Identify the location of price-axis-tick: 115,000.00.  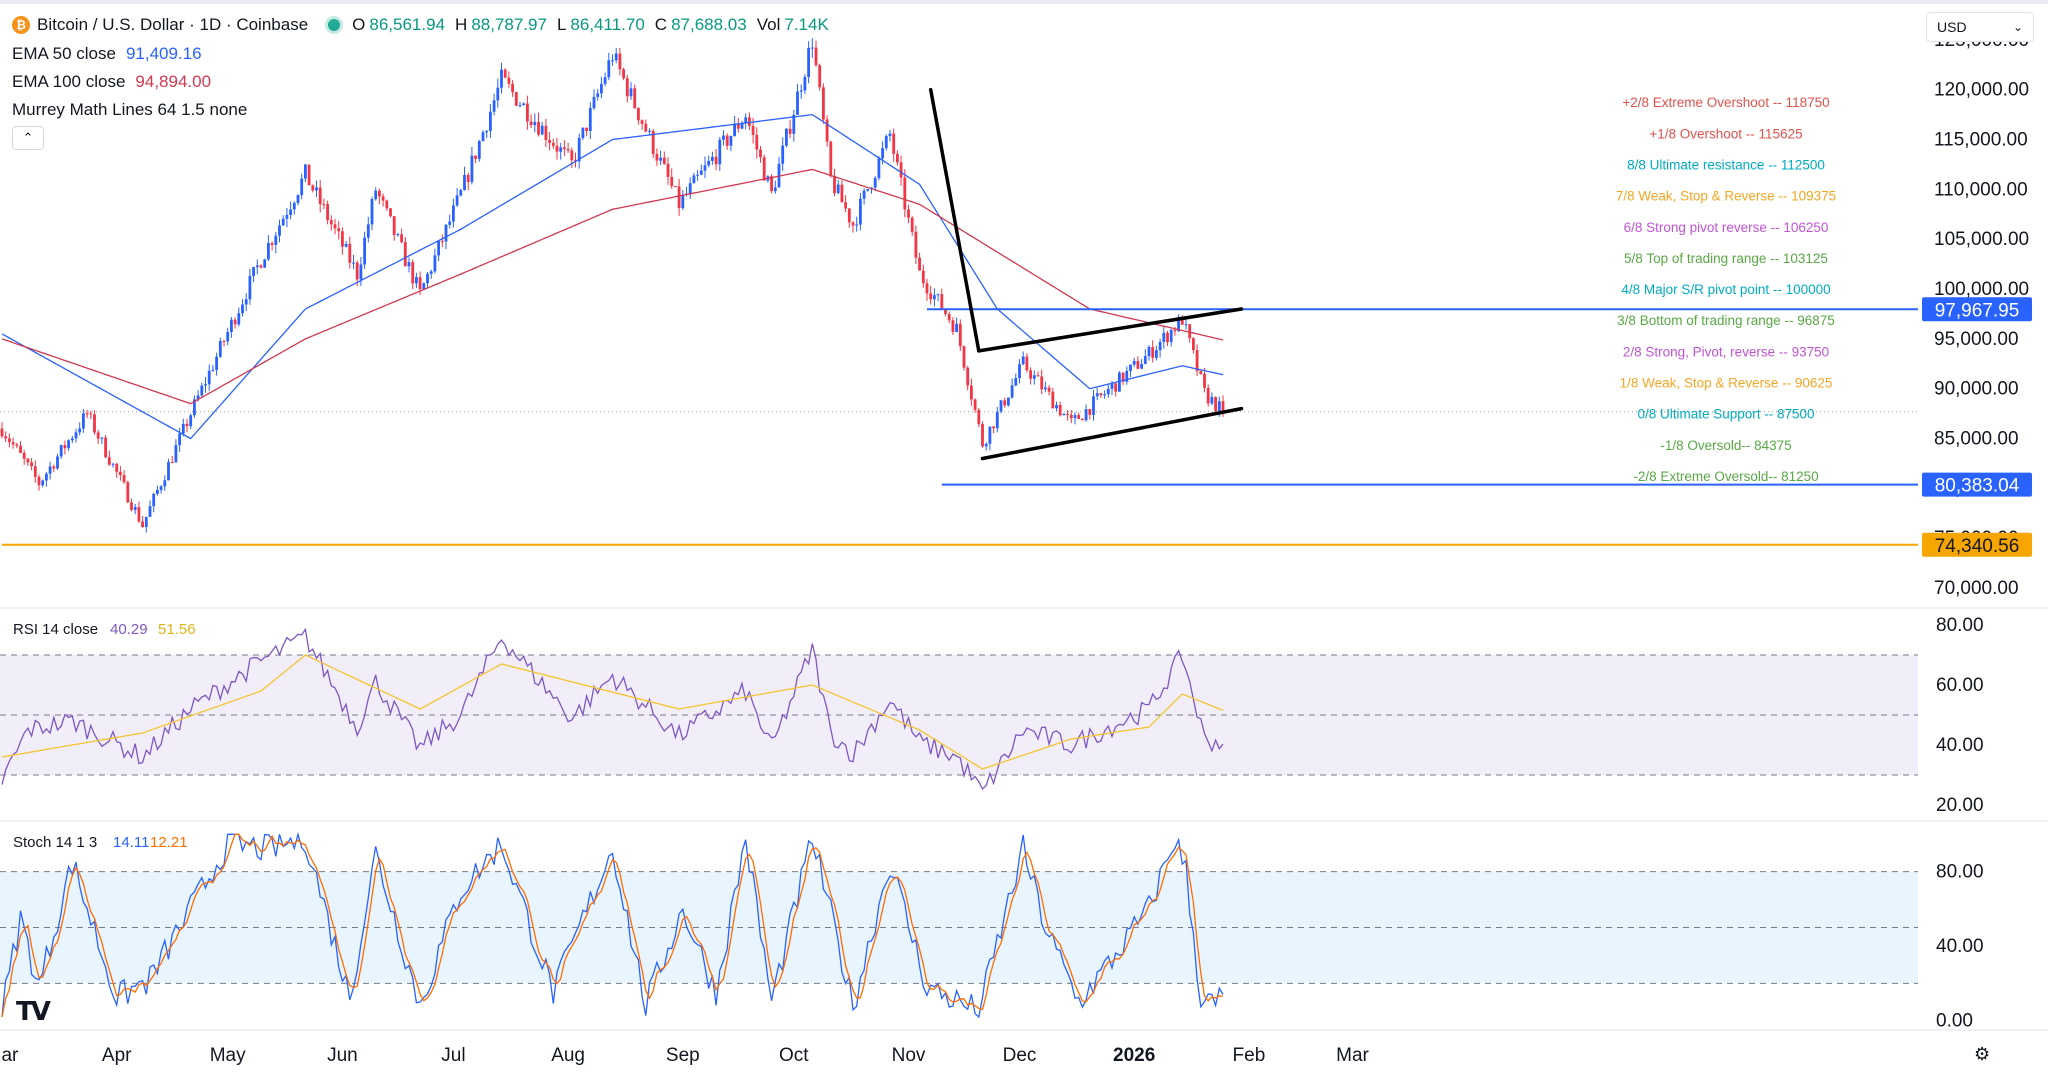
(1981, 140).